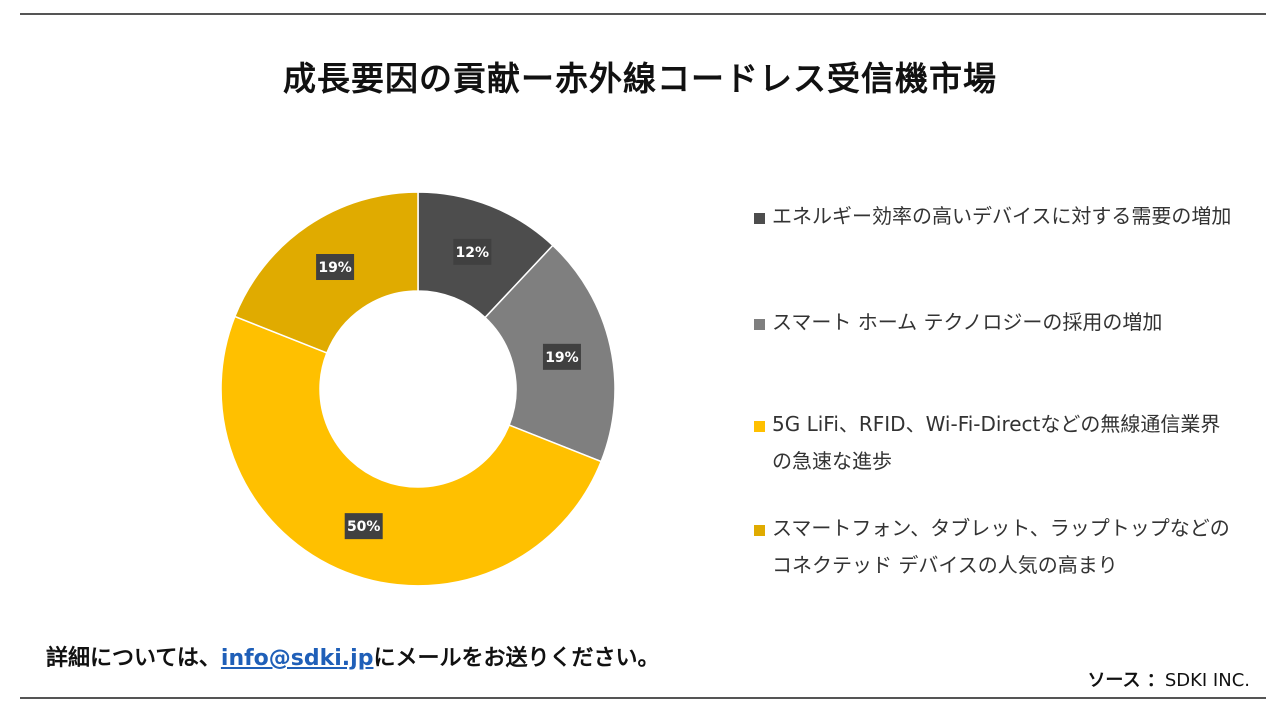  Describe the element at coordinates (643, 14) in the screenshot. I see `top-rule` at that location.